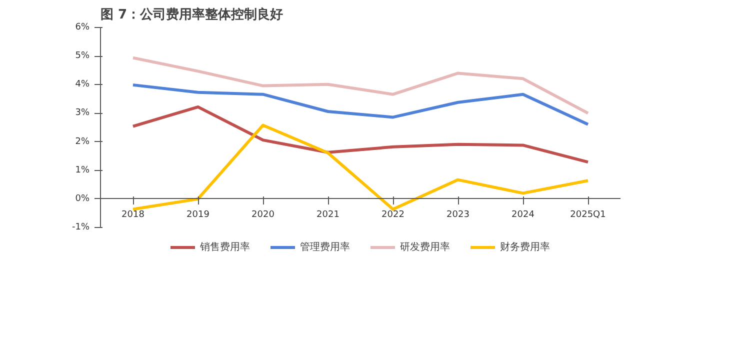 The width and height of the screenshot is (734, 345). What do you see at coordinates (588, 215) in the screenshot?
I see `x-tick-label: 2025Q1` at bounding box center [588, 215].